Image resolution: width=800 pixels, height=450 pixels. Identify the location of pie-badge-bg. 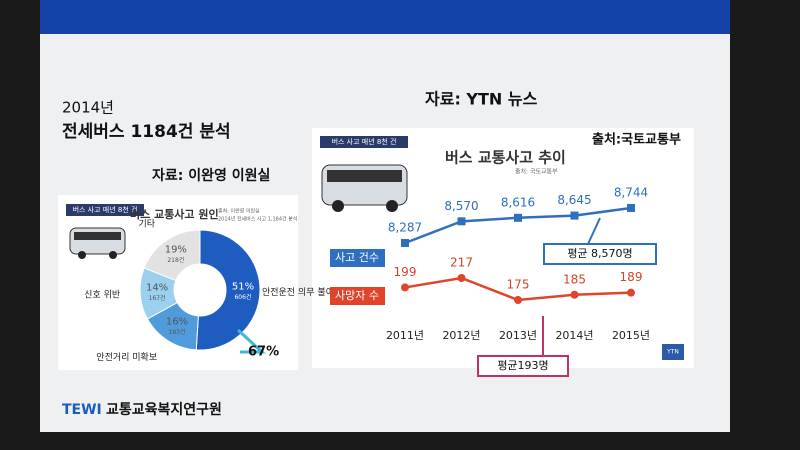
(105, 210).